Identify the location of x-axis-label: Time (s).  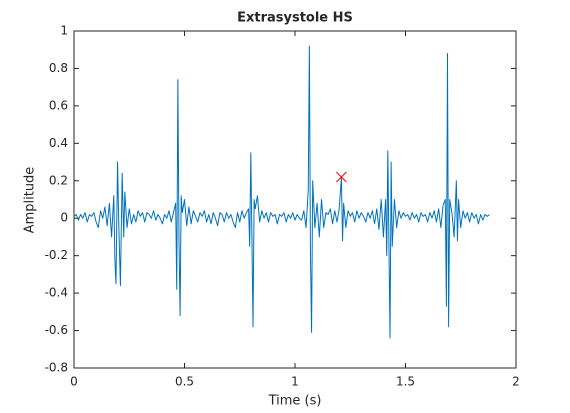
(295, 401).